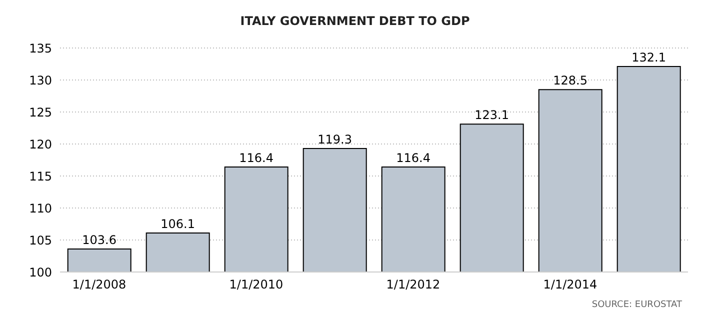 This screenshot has width=710, height=325. What do you see at coordinates (570, 81) in the screenshot?
I see `data-label: 128.5` at bounding box center [570, 81].